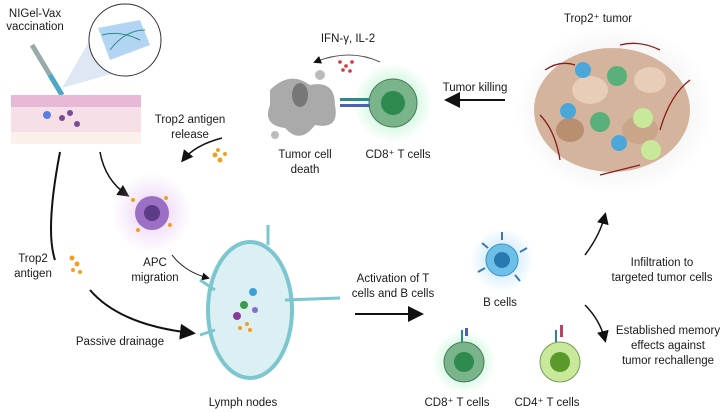  Describe the element at coordinates (154, 278) in the screenshot. I see `label-apc-2: migration` at that location.